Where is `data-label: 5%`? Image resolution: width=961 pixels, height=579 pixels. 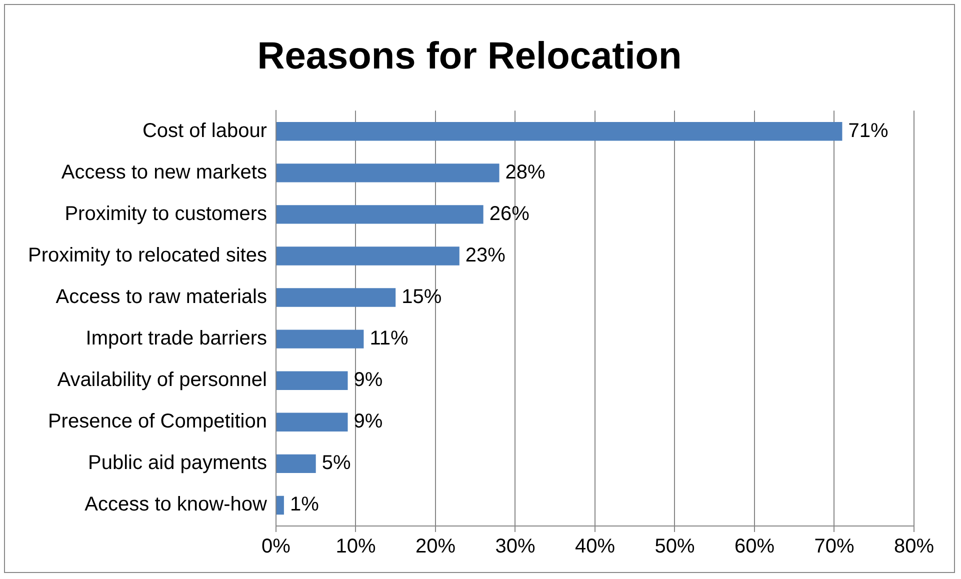 data-label: 5% is located at coordinates (336, 463).